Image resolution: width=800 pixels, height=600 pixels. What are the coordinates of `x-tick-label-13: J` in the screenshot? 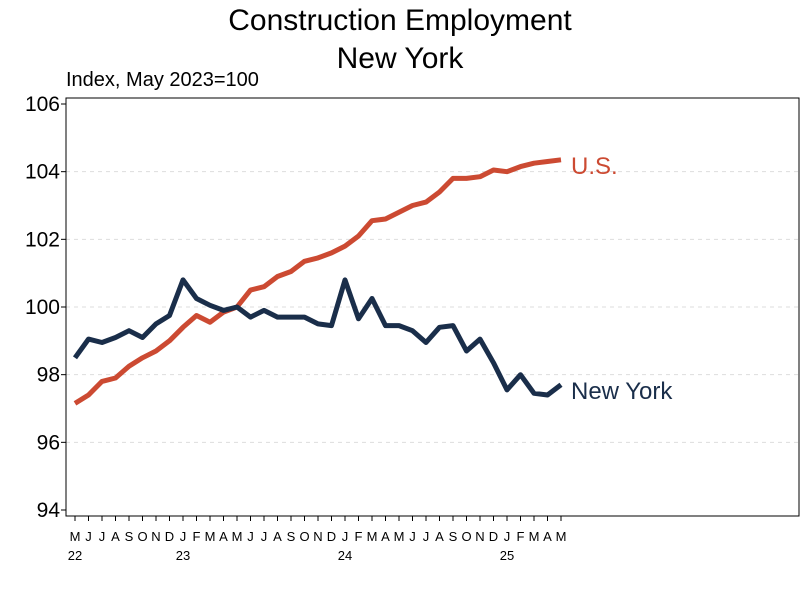 It's located at (250, 536).